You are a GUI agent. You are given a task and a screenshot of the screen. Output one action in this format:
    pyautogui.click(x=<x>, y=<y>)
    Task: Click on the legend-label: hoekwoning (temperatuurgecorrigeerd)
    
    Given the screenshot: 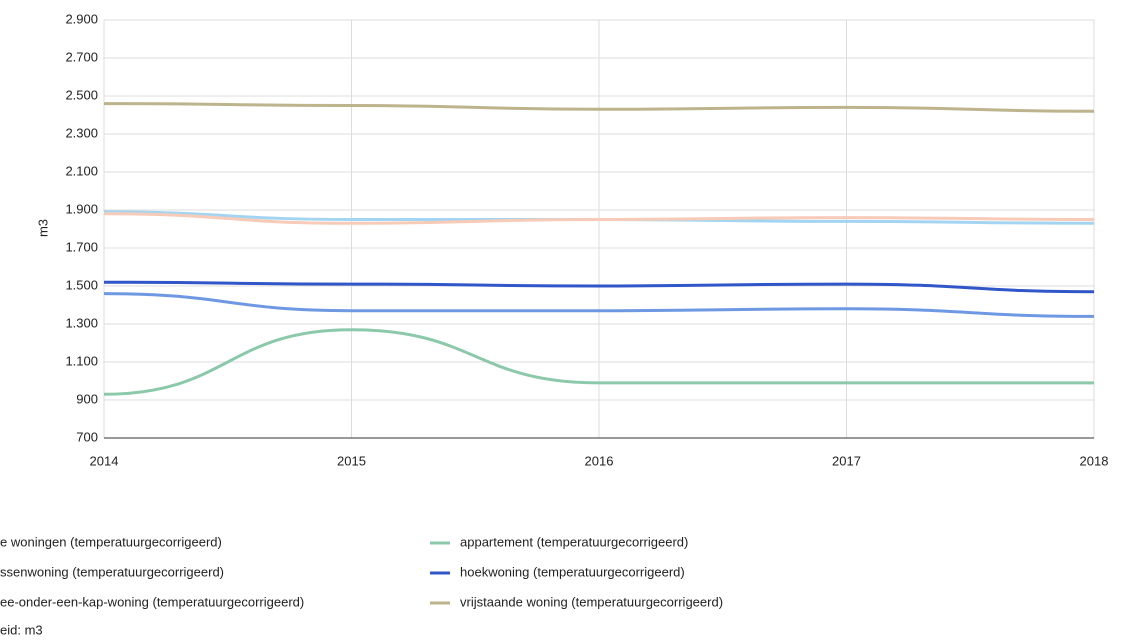 What is the action you would take?
    pyautogui.click(x=572, y=571)
    